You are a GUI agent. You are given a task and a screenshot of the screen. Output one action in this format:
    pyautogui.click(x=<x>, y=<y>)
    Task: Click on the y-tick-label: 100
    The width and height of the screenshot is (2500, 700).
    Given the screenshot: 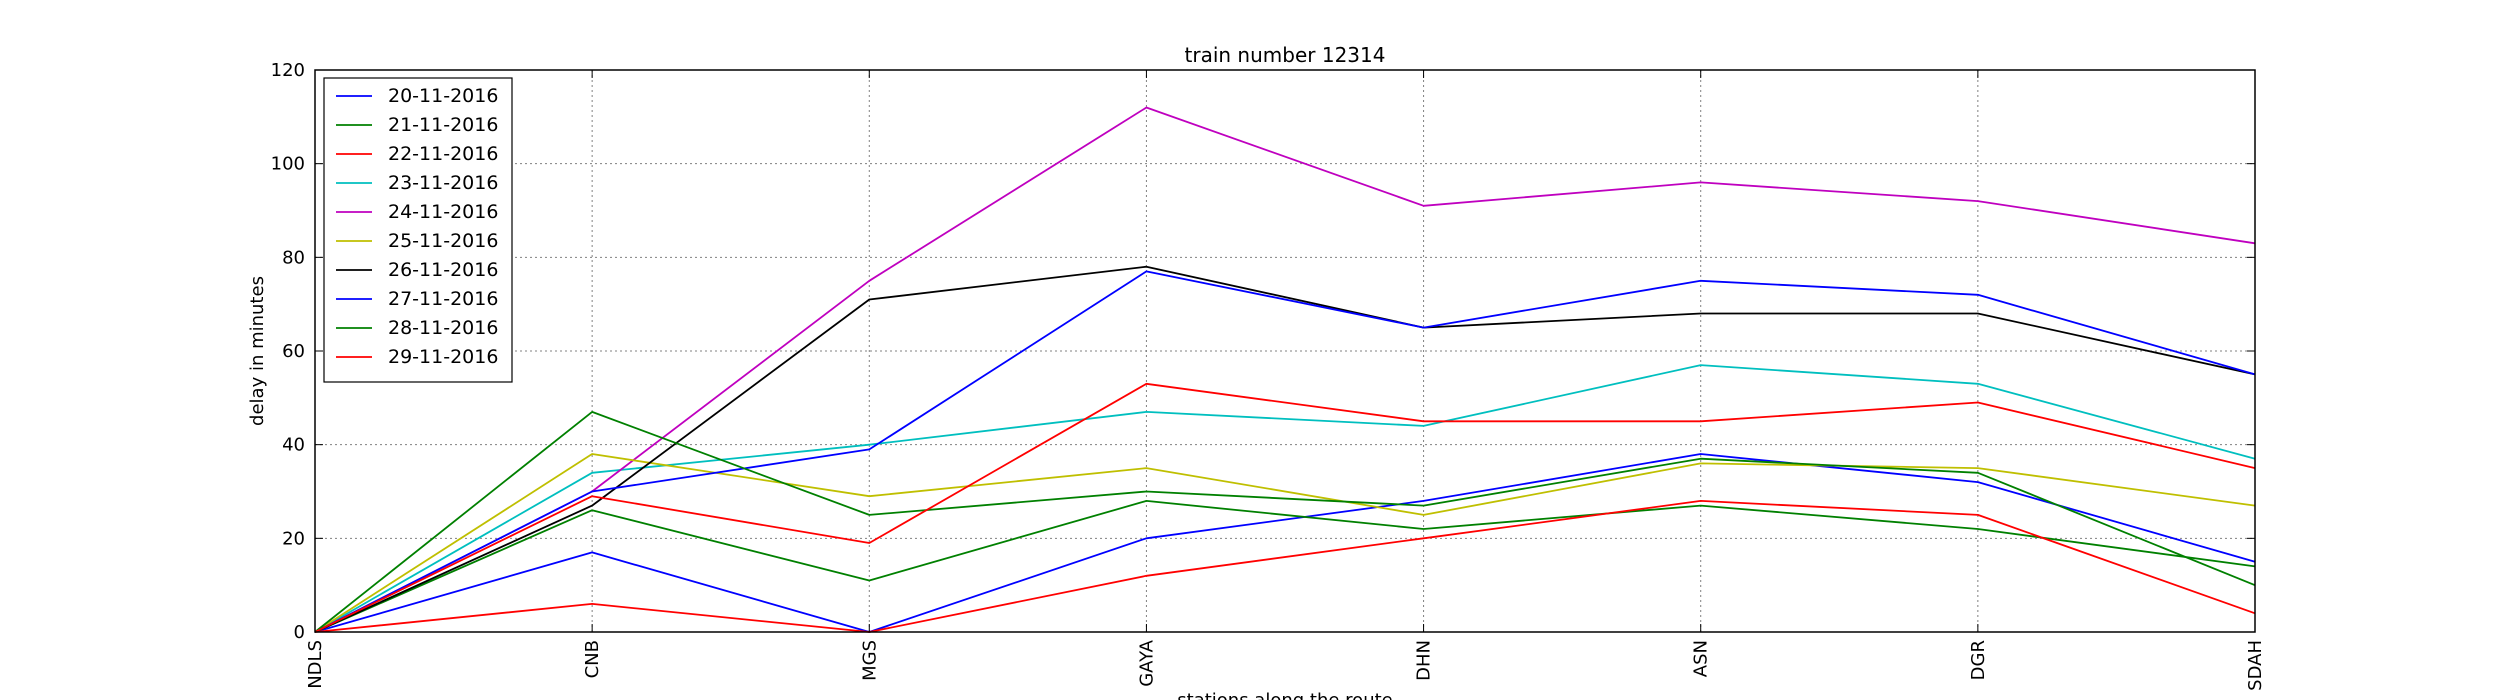 What is the action you would take?
    pyautogui.click(x=288, y=164)
    